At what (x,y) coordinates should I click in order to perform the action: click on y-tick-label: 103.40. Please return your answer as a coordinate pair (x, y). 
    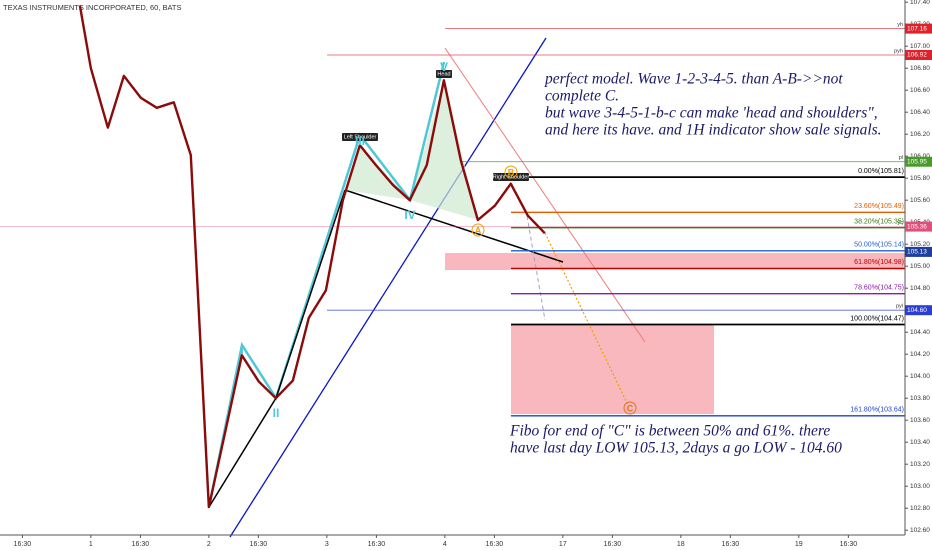
    Looking at the image, I should click on (920, 442).